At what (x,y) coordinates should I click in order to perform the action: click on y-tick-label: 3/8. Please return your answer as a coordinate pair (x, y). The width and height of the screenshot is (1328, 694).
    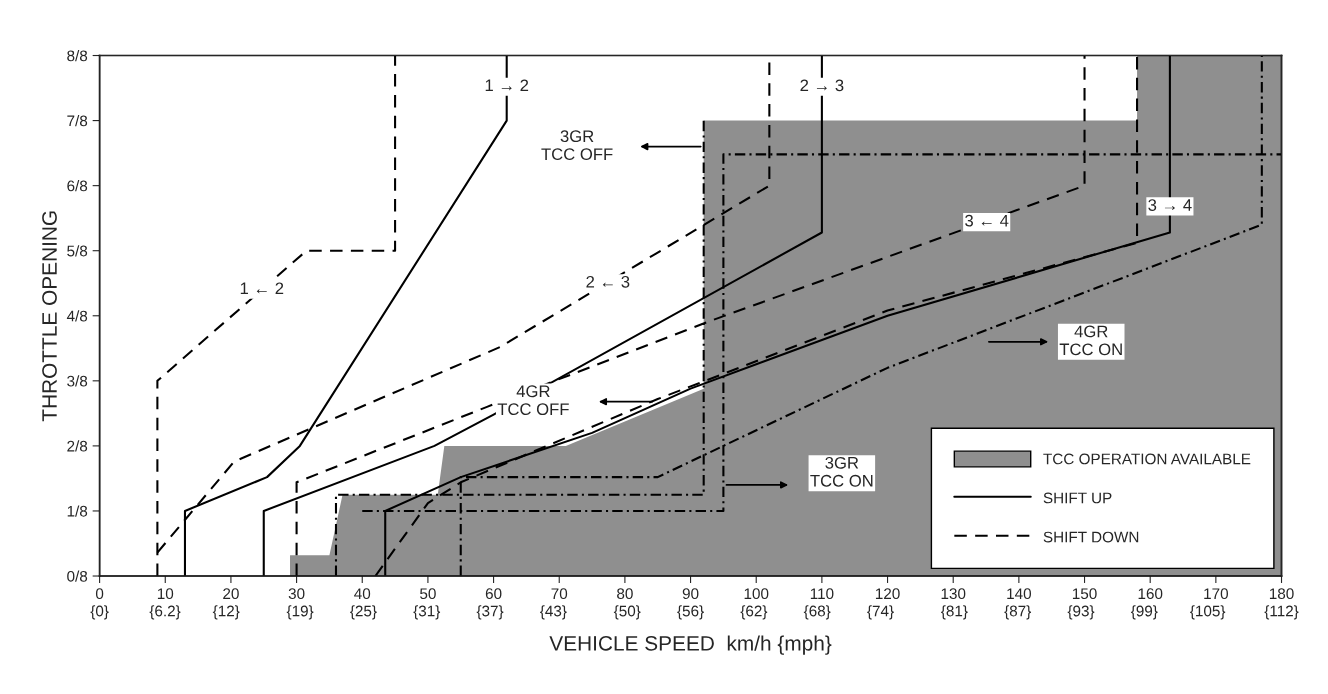
    Looking at the image, I should click on (77, 381).